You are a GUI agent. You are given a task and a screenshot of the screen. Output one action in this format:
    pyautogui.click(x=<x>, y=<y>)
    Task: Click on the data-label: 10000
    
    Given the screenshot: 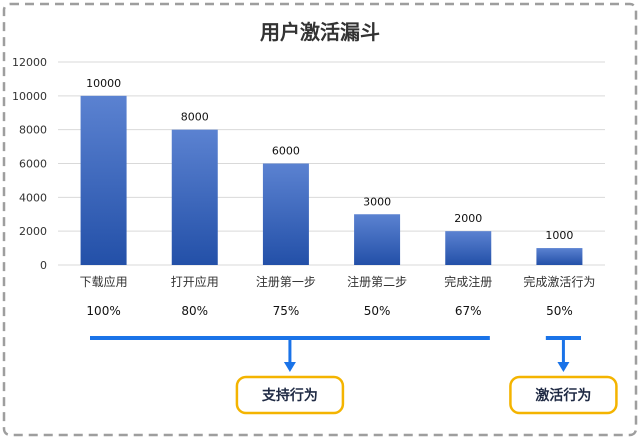 What is the action you would take?
    pyautogui.click(x=103, y=83)
    